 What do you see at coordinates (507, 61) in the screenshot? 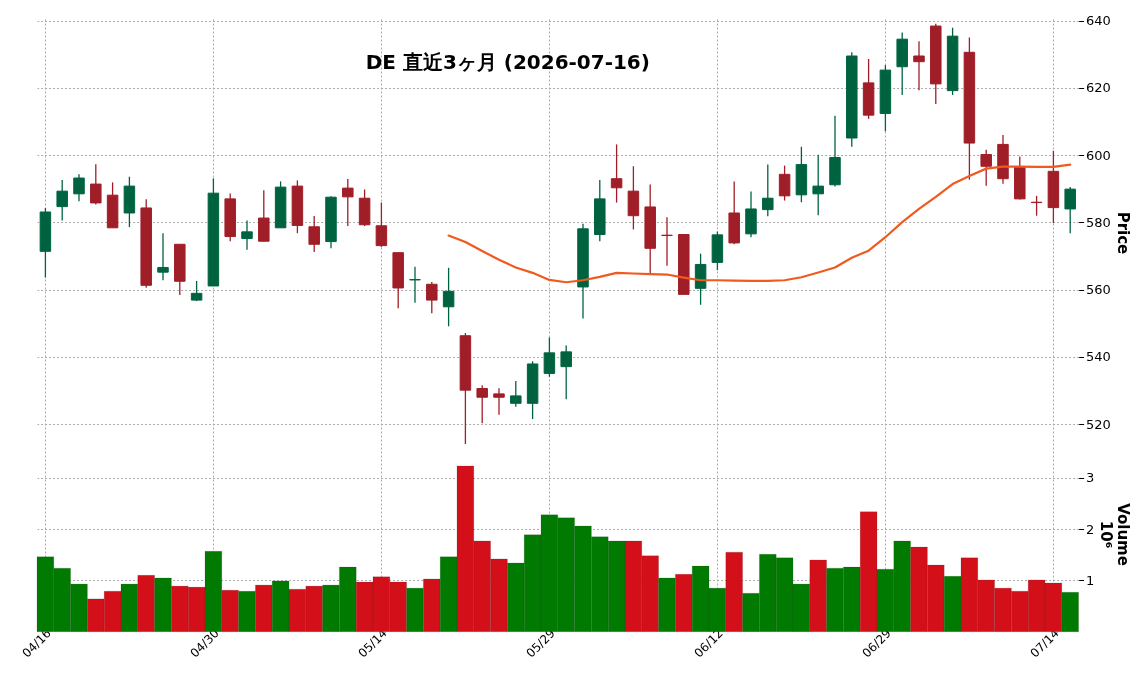
I see `text: DE 直近3ヶ月 (2026-07-16)` at bounding box center [507, 61].